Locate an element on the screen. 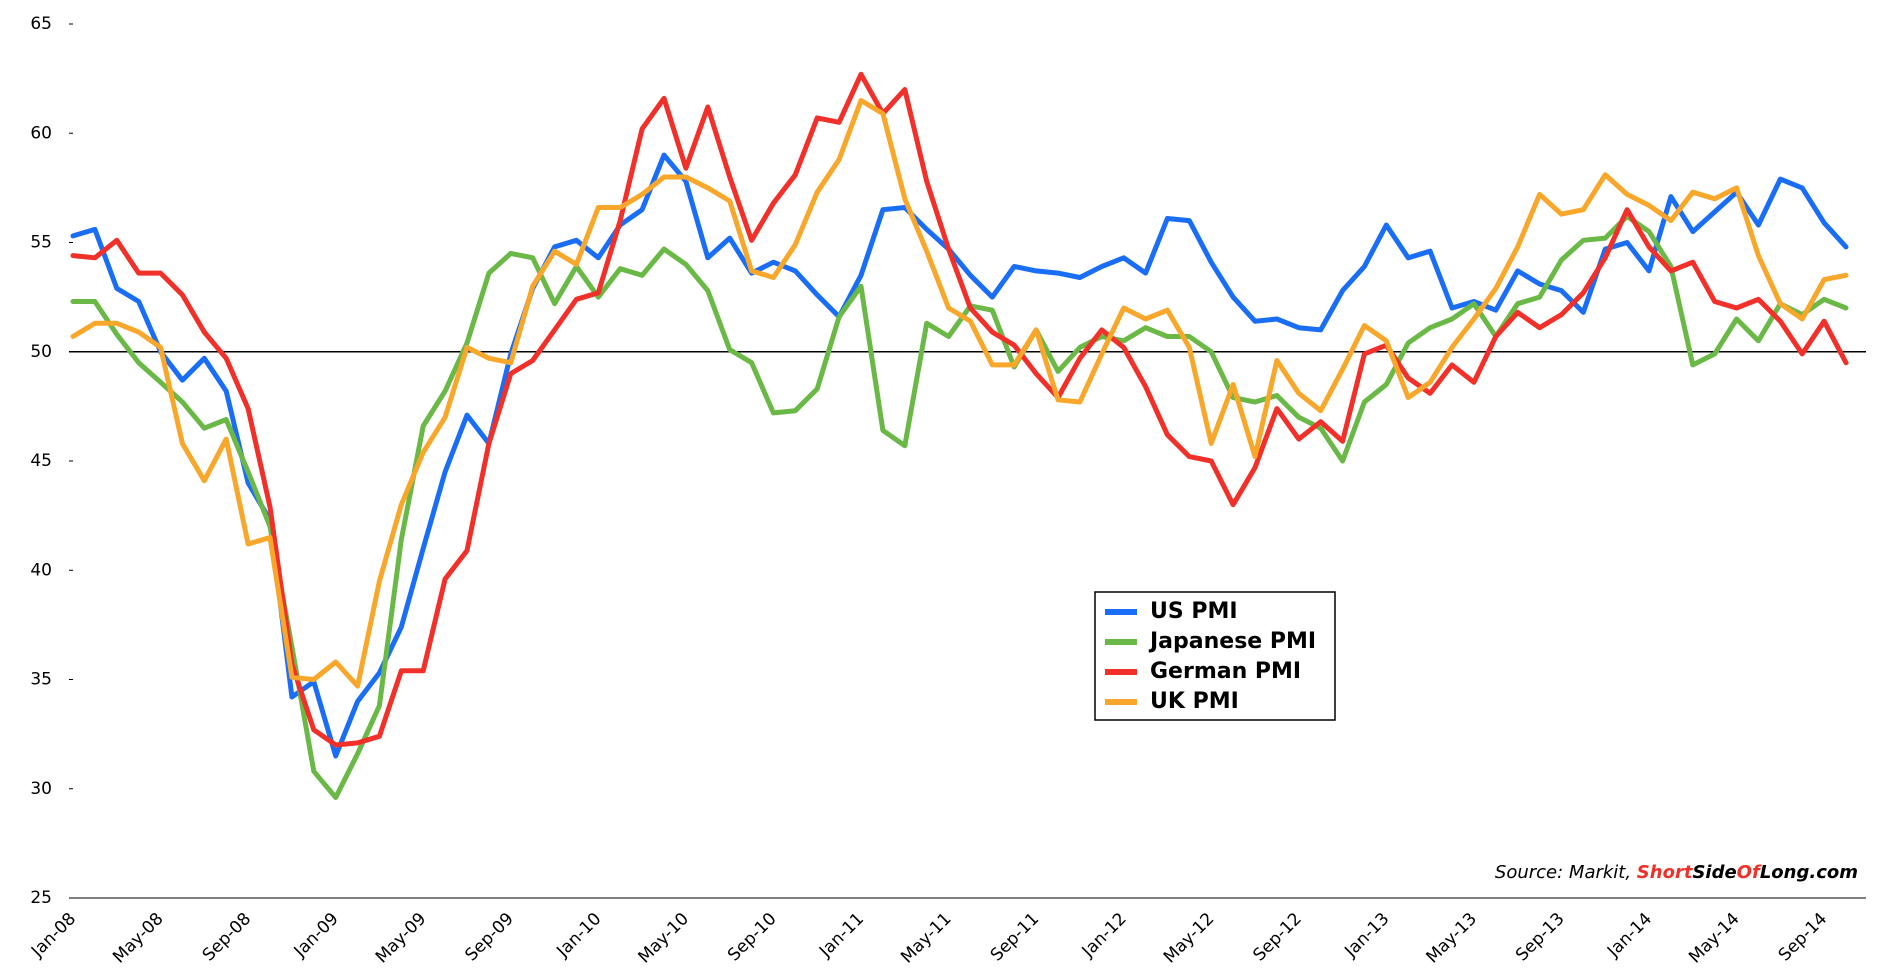 This screenshot has height=978, width=1892. legend-label: US PMI is located at coordinates (1194, 611).